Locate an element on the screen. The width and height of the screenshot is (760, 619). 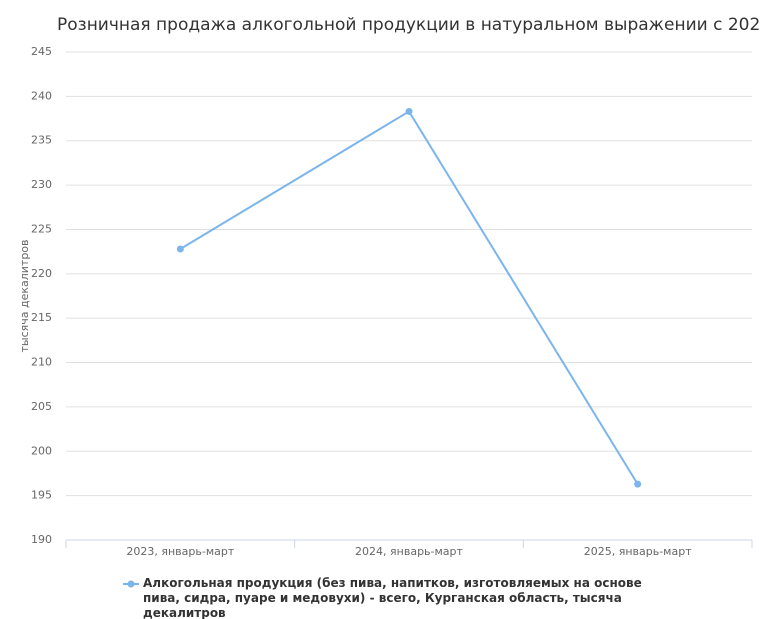
y-tick-label: 240 is located at coordinates (41, 95).